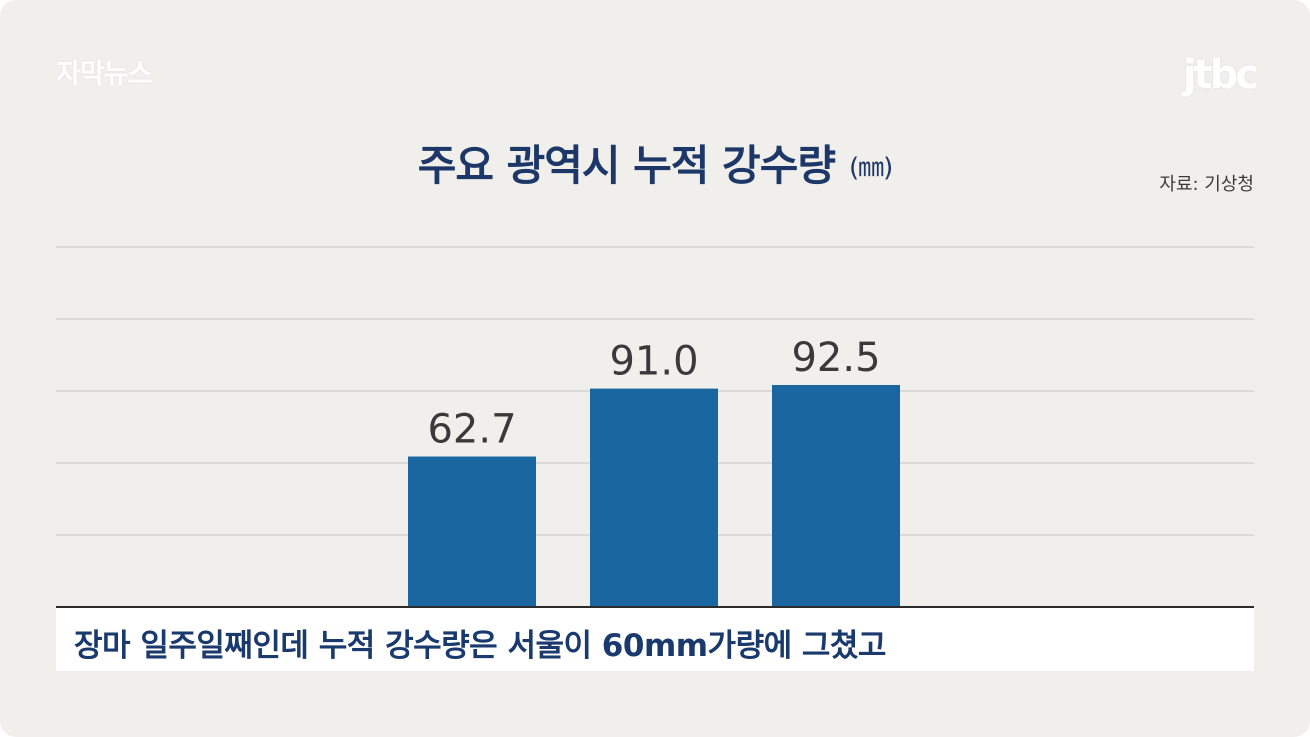  I want to click on caption-bar: 장마 일주일째인데 누적 강수량은 서울이 60mm가량에 그쳤고, so click(655, 639).